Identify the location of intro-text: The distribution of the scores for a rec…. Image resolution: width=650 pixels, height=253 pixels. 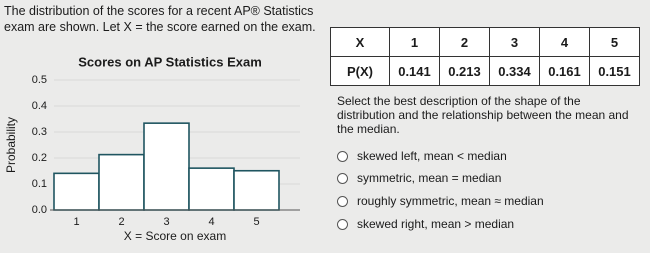
(160, 19).